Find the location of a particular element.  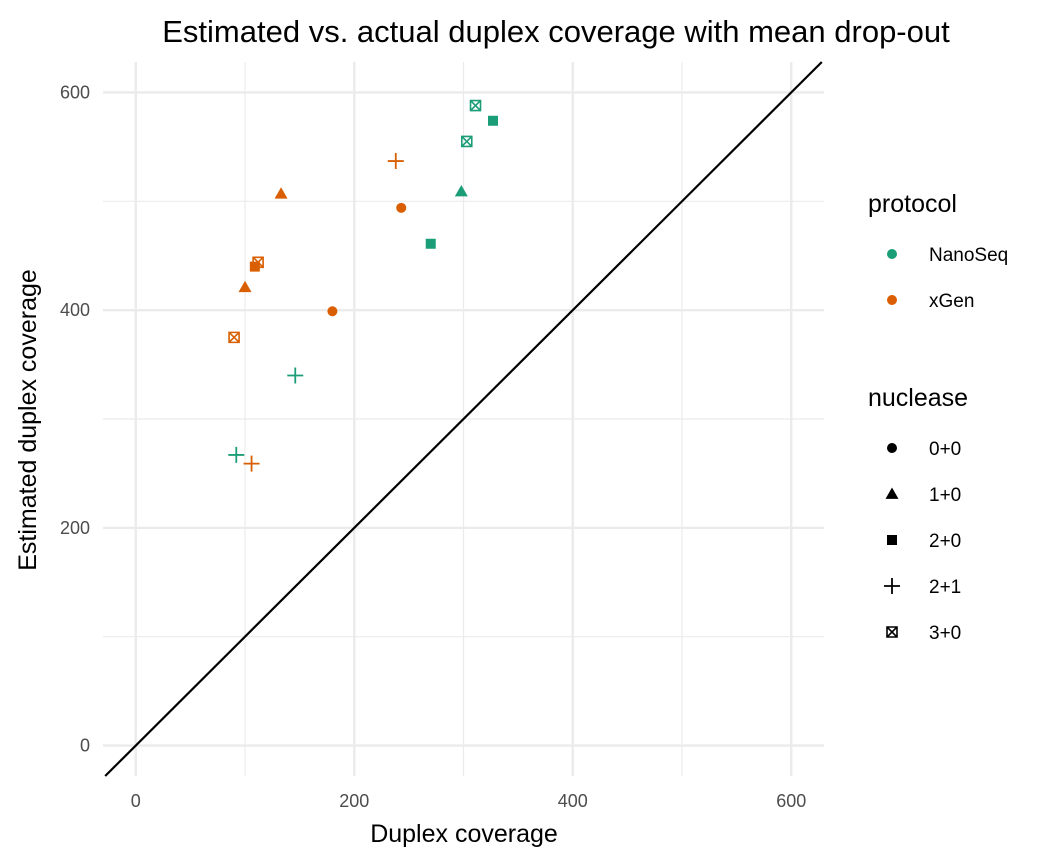

data-points is located at coordinates (363, 285).